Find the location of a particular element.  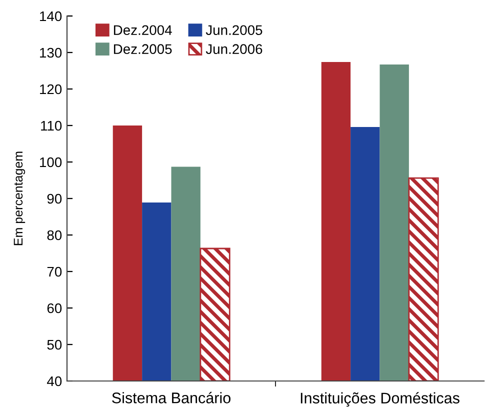

y-tick-label: 140 is located at coordinates (51, 16).